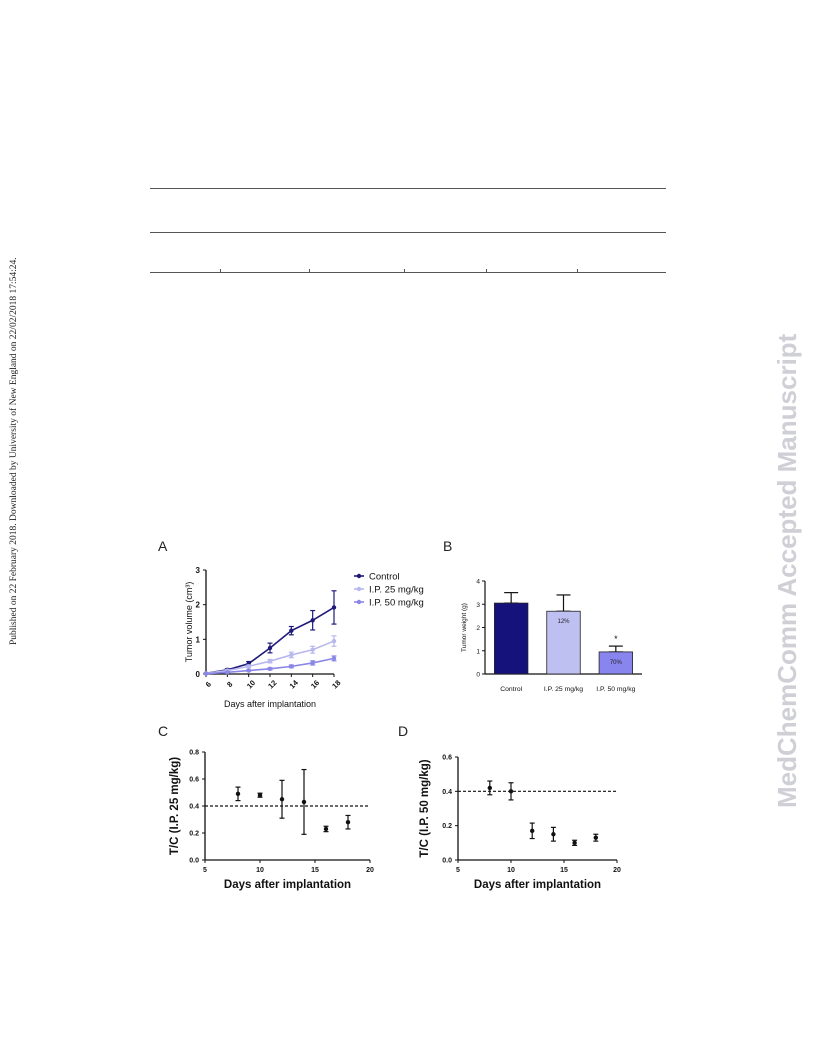 Image resolution: width=816 pixels, height=1056 pixels. I want to click on x-tick-label: 6, so click(208, 684).